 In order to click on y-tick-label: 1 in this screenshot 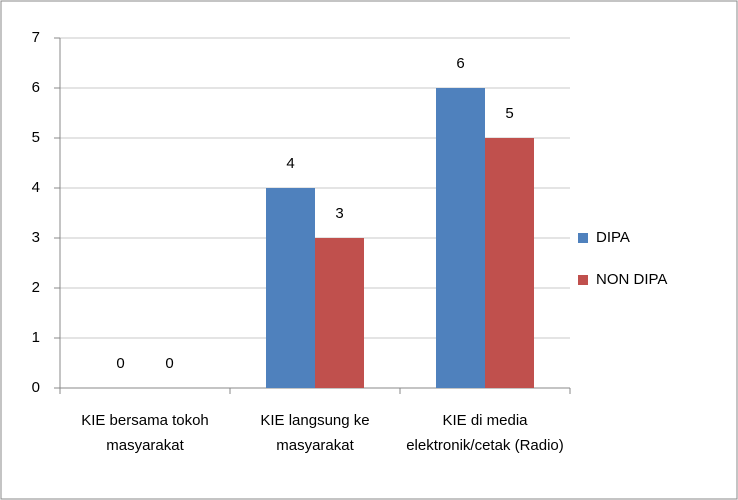, I will do `click(36, 337)`.